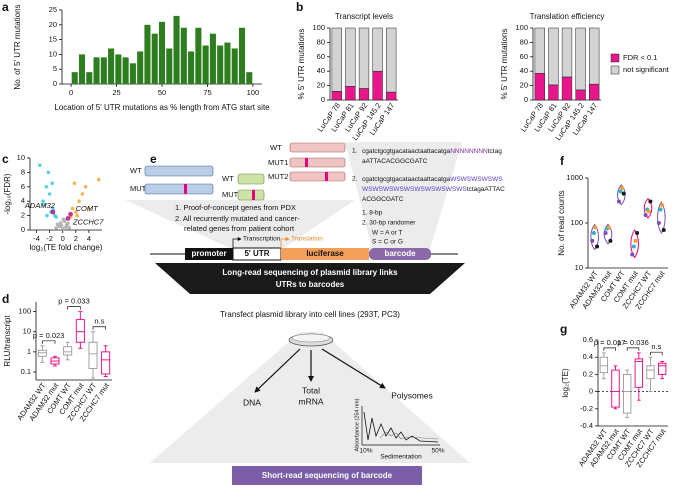 This screenshot has width=682, height=489. What do you see at coordinates (524, 70) in the screenshot?
I see `y-tick-label: 40` at bounding box center [524, 70].